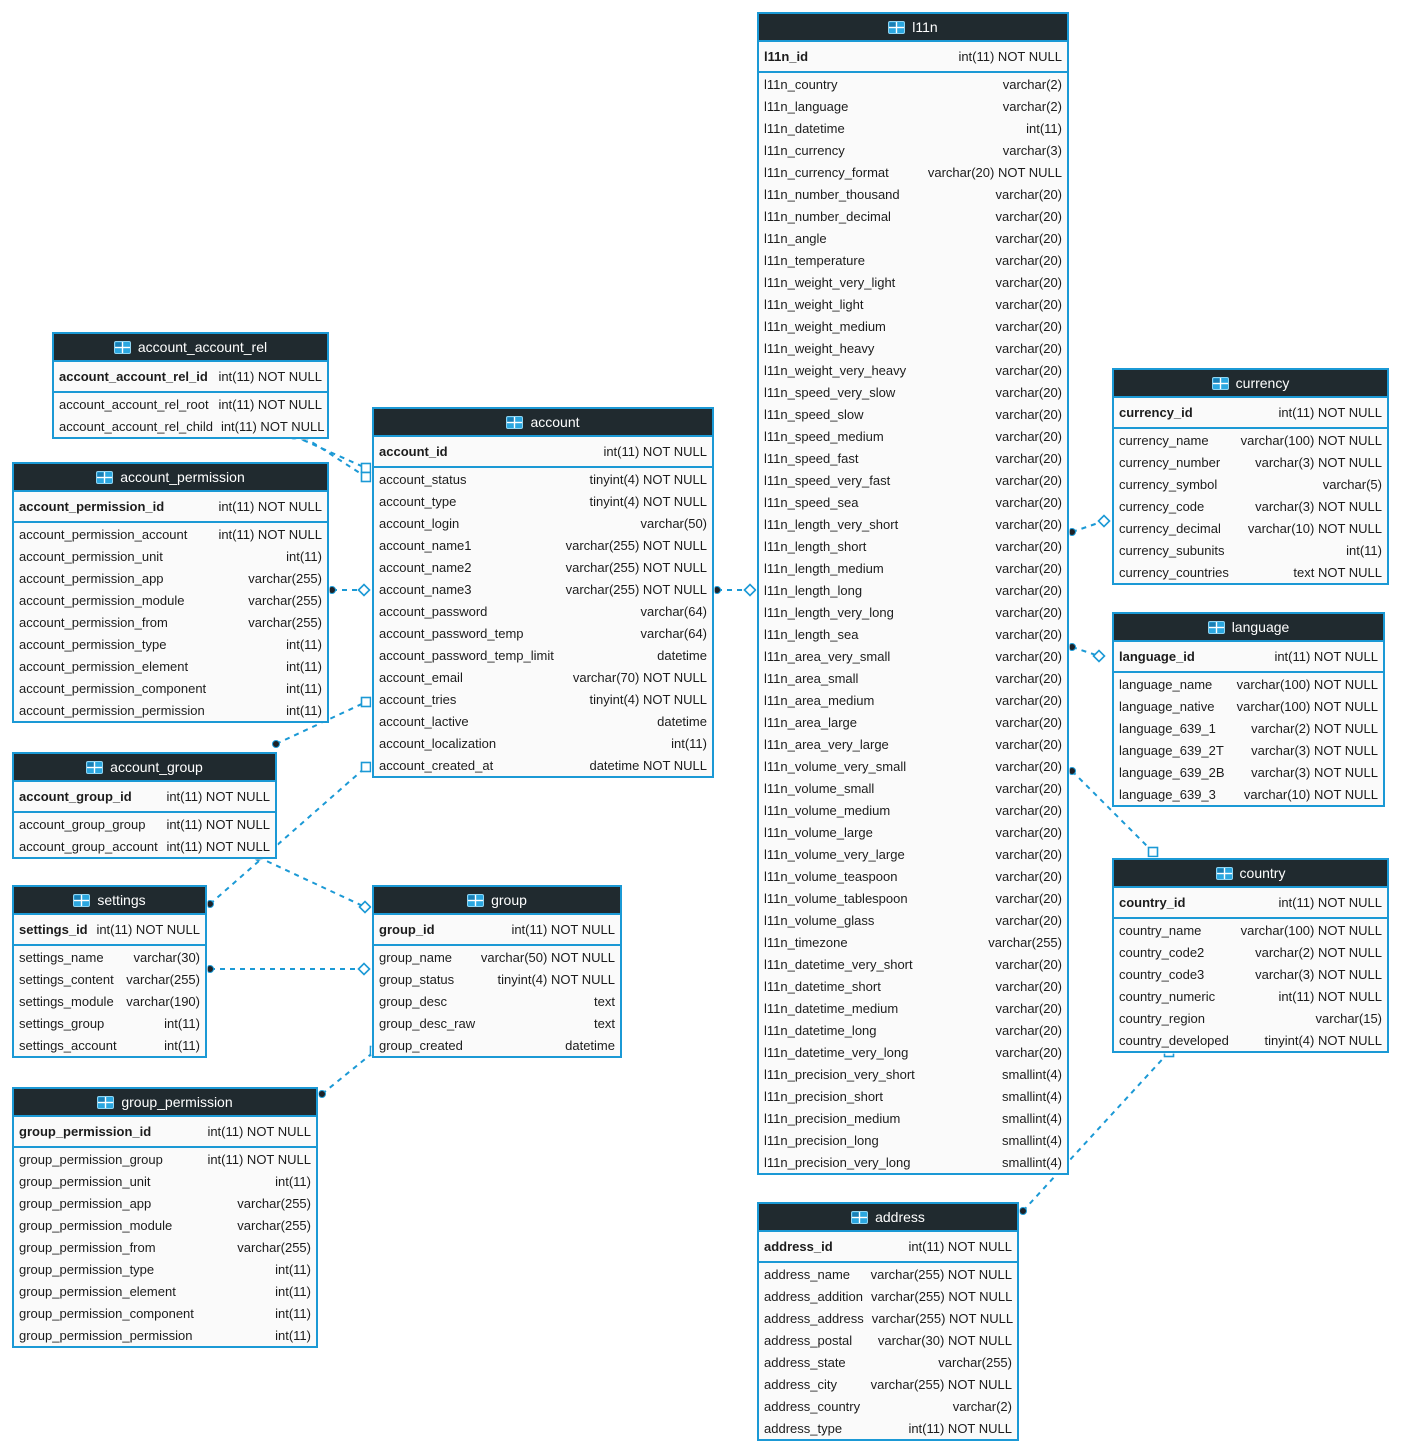 The image size is (1402, 1448). I want to click on field-row: l11n_currency_format varchar(20) NOT NULL, so click(913, 172).